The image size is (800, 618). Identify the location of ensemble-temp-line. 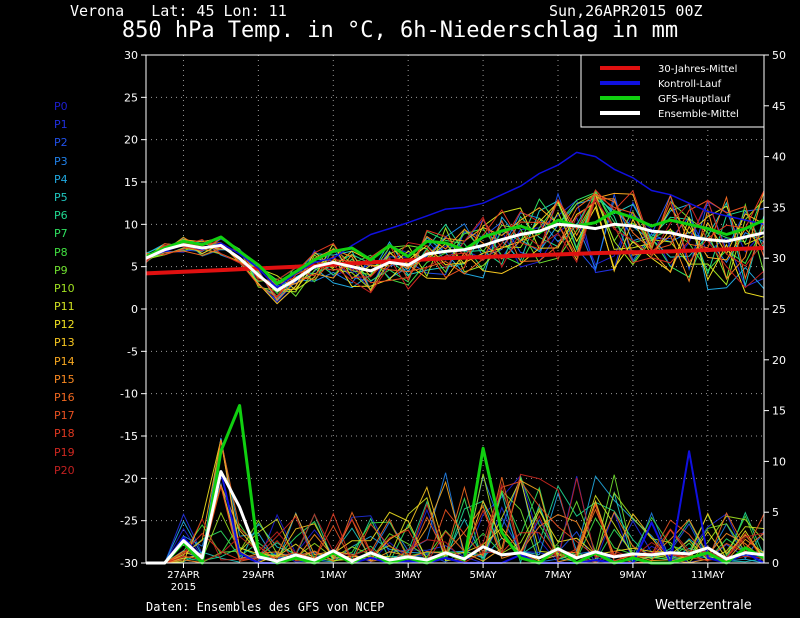
(455, 246).